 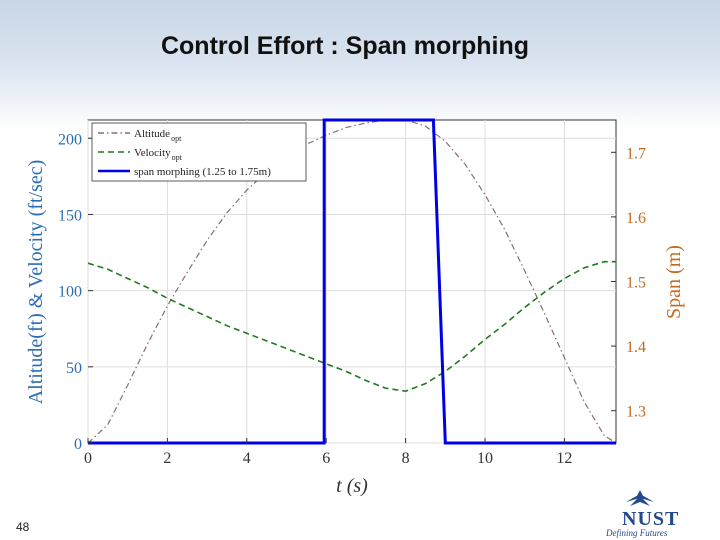 I want to click on y-left-tick-label: 0, so click(x=78, y=444).